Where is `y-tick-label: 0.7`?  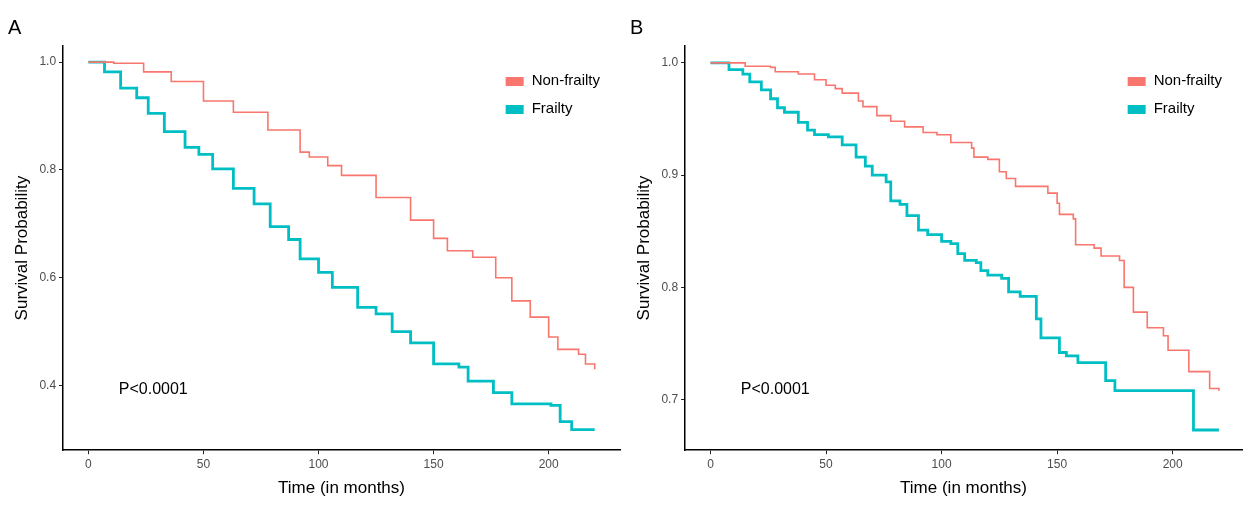
y-tick-label: 0.7 is located at coordinates (670, 398).